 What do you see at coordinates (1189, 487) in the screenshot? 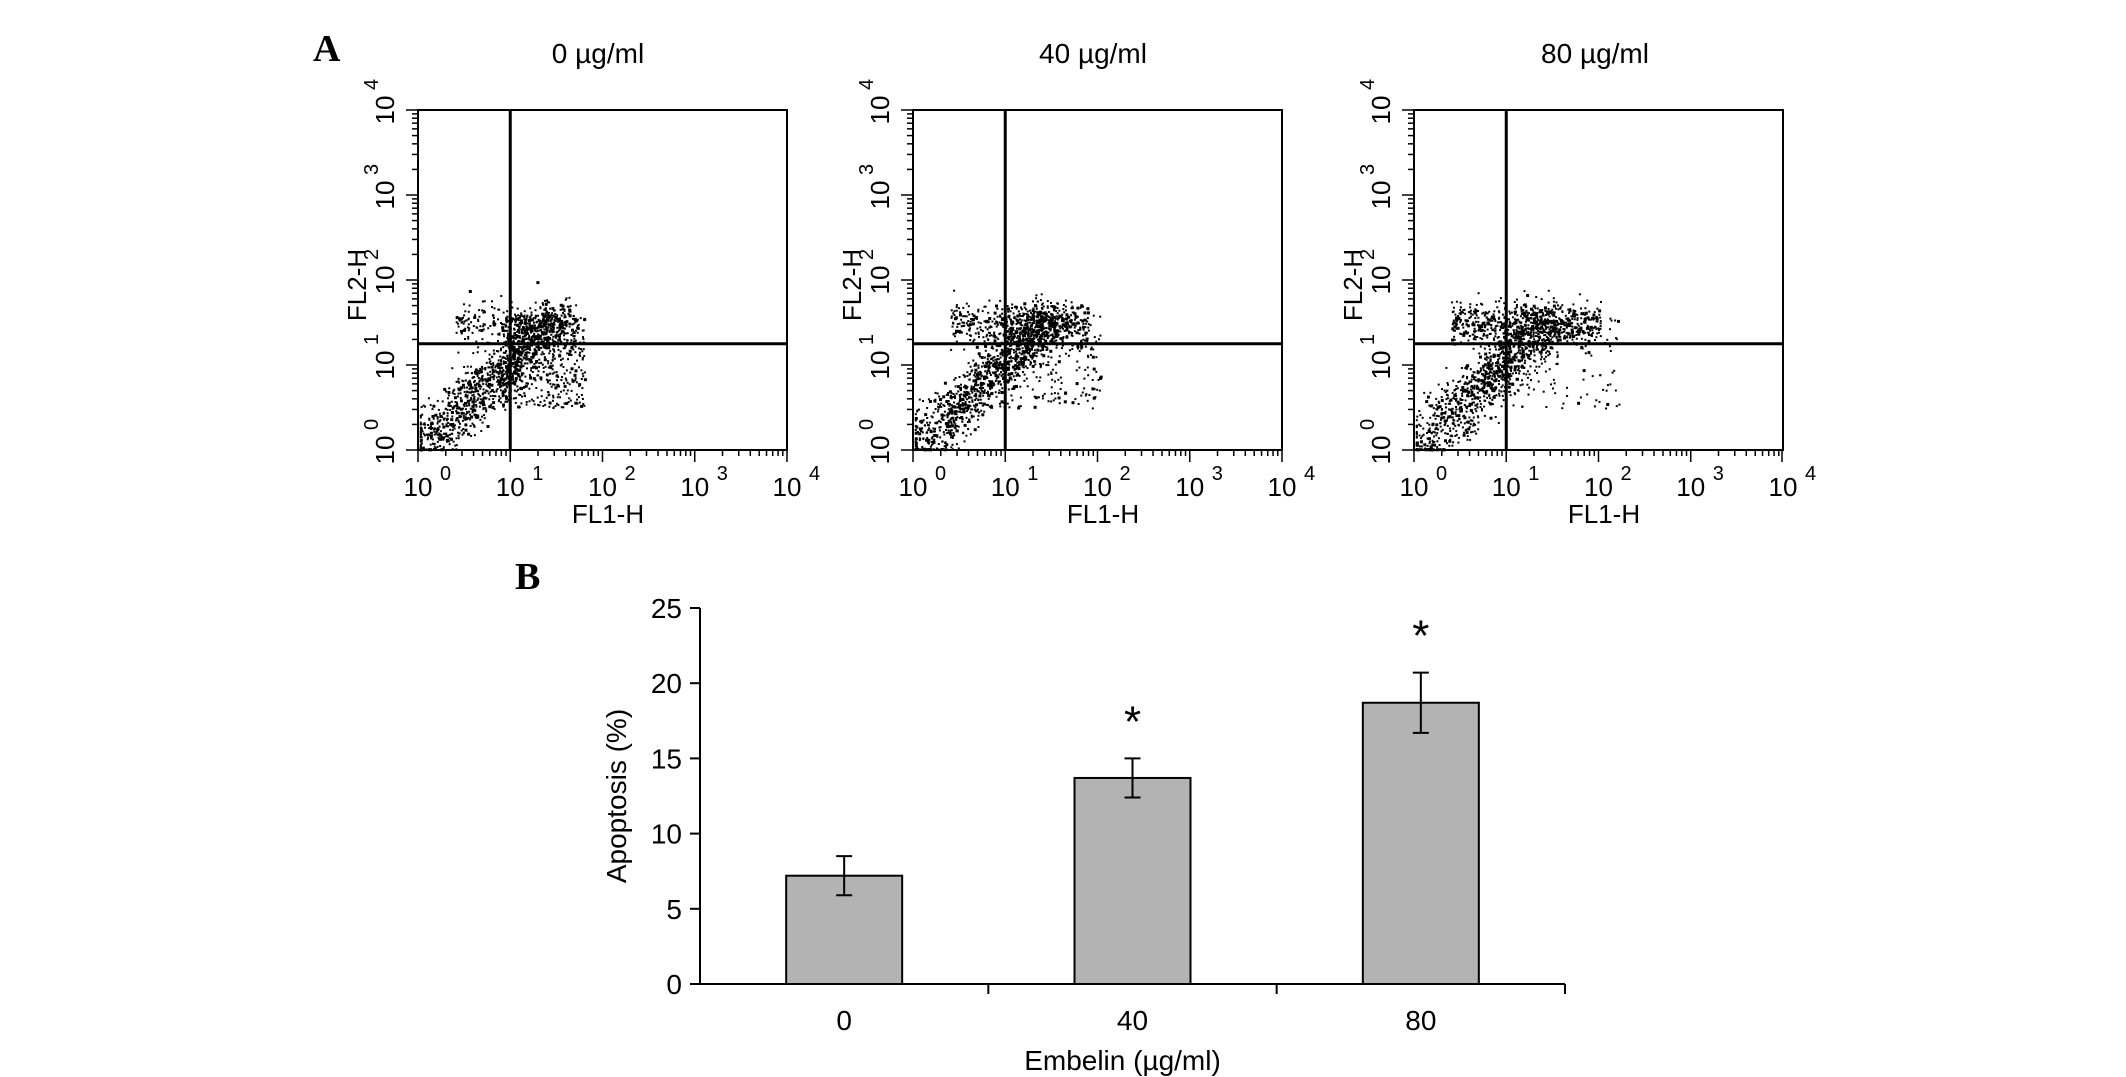
I see `x-tick-label: 10` at bounding box center [1189, 487].